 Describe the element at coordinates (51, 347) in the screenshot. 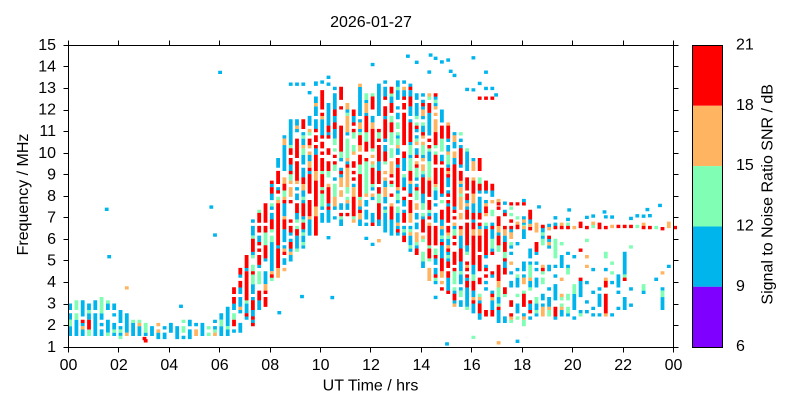

I see `svg-text: 1` at that location.